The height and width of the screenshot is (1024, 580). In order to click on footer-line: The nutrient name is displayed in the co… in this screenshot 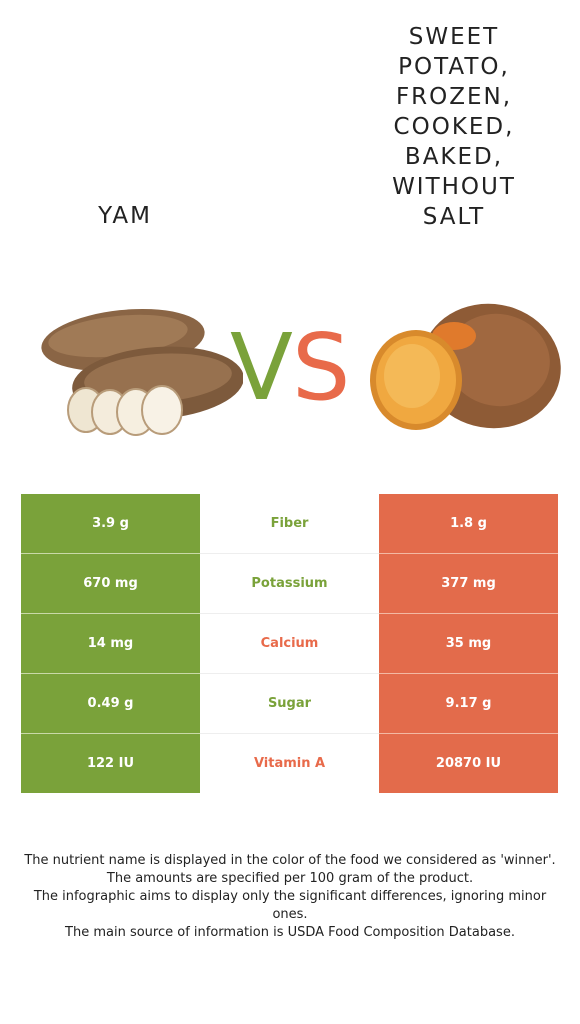, I will do `click(290, 860)`.